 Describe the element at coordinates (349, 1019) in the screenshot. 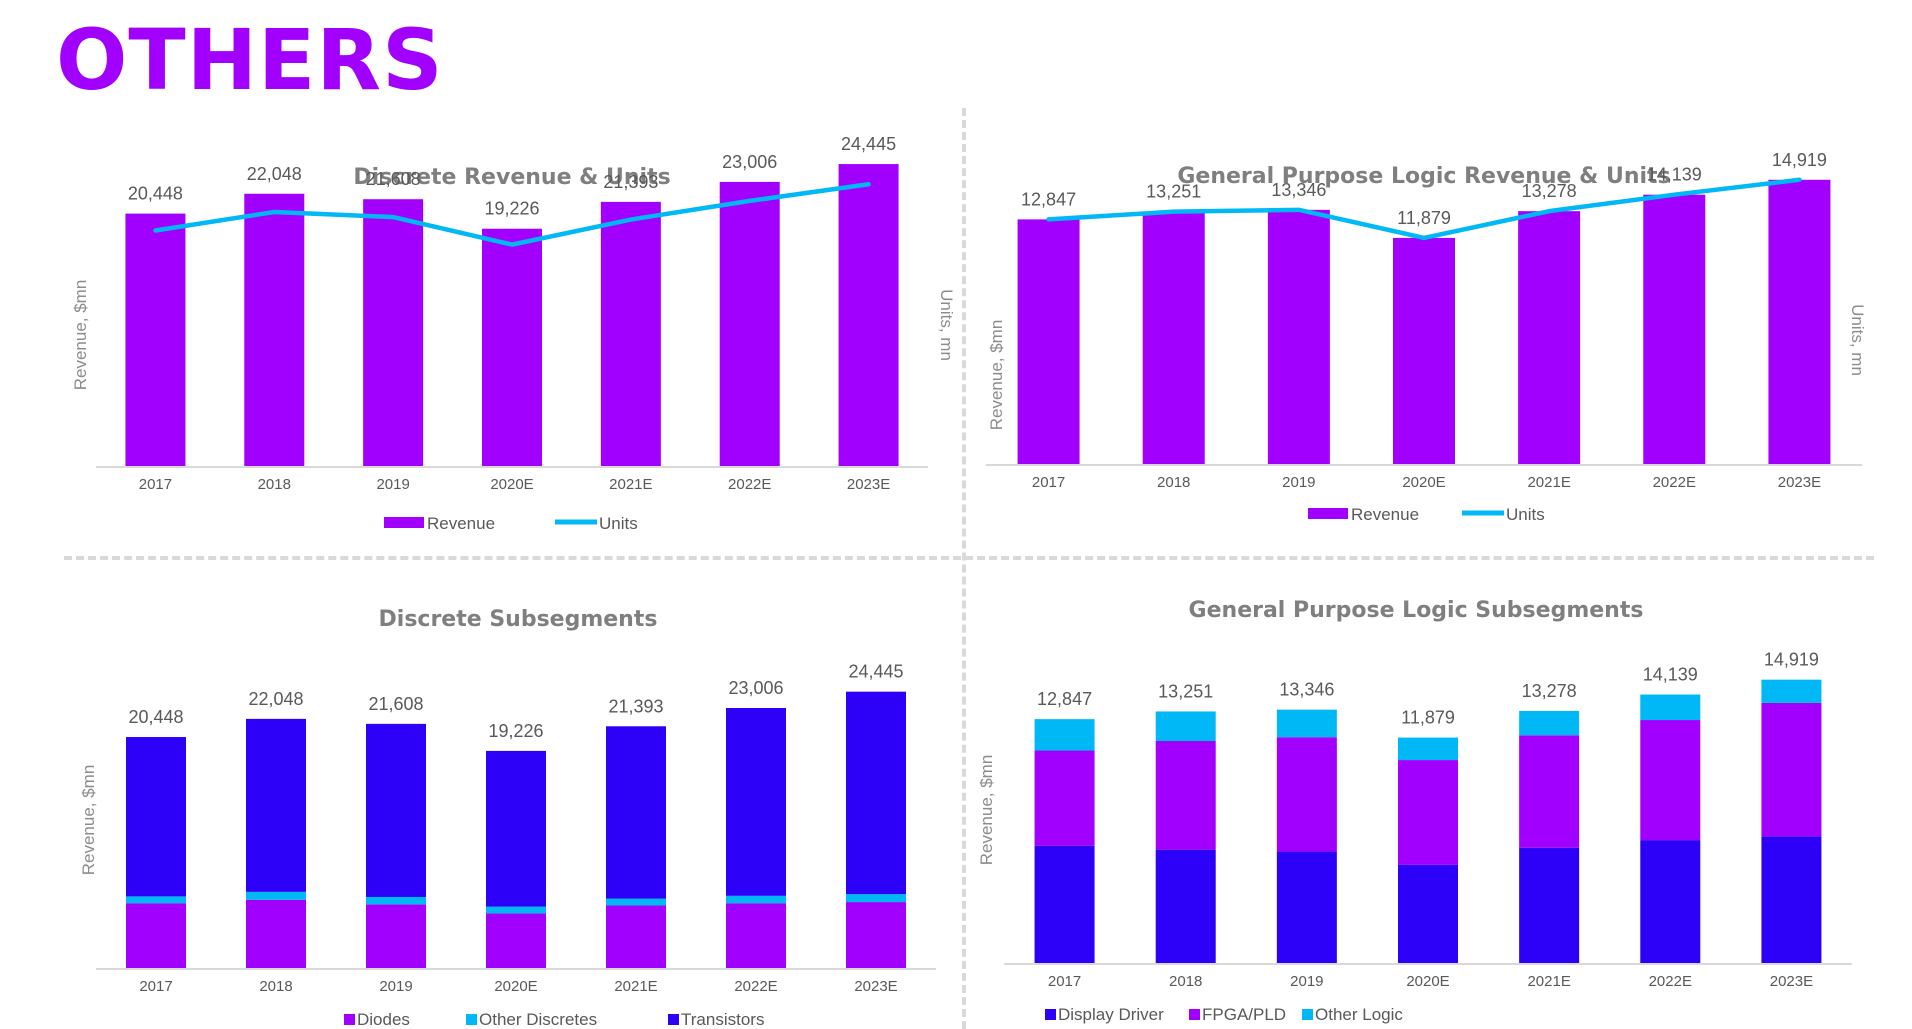

I see `legend-swatch-diodes` at that location.